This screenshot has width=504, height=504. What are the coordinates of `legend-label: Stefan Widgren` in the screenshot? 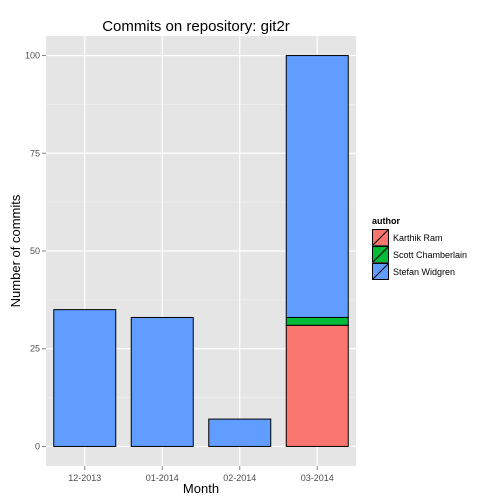 It's located at (424, 272).